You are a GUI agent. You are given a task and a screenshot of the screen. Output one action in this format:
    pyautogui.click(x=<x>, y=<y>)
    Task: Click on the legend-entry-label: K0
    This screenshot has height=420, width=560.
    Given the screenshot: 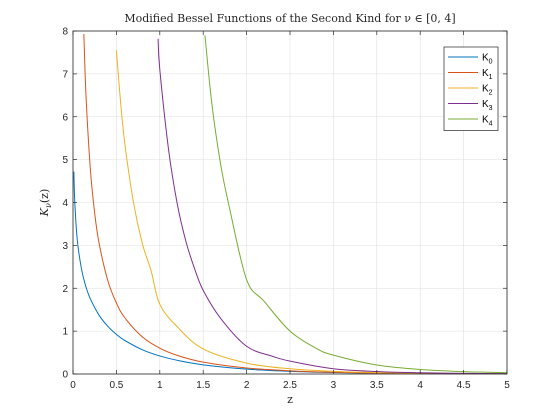 What is the action you would take?
    pyautogui.click(x=487, y=59)
    